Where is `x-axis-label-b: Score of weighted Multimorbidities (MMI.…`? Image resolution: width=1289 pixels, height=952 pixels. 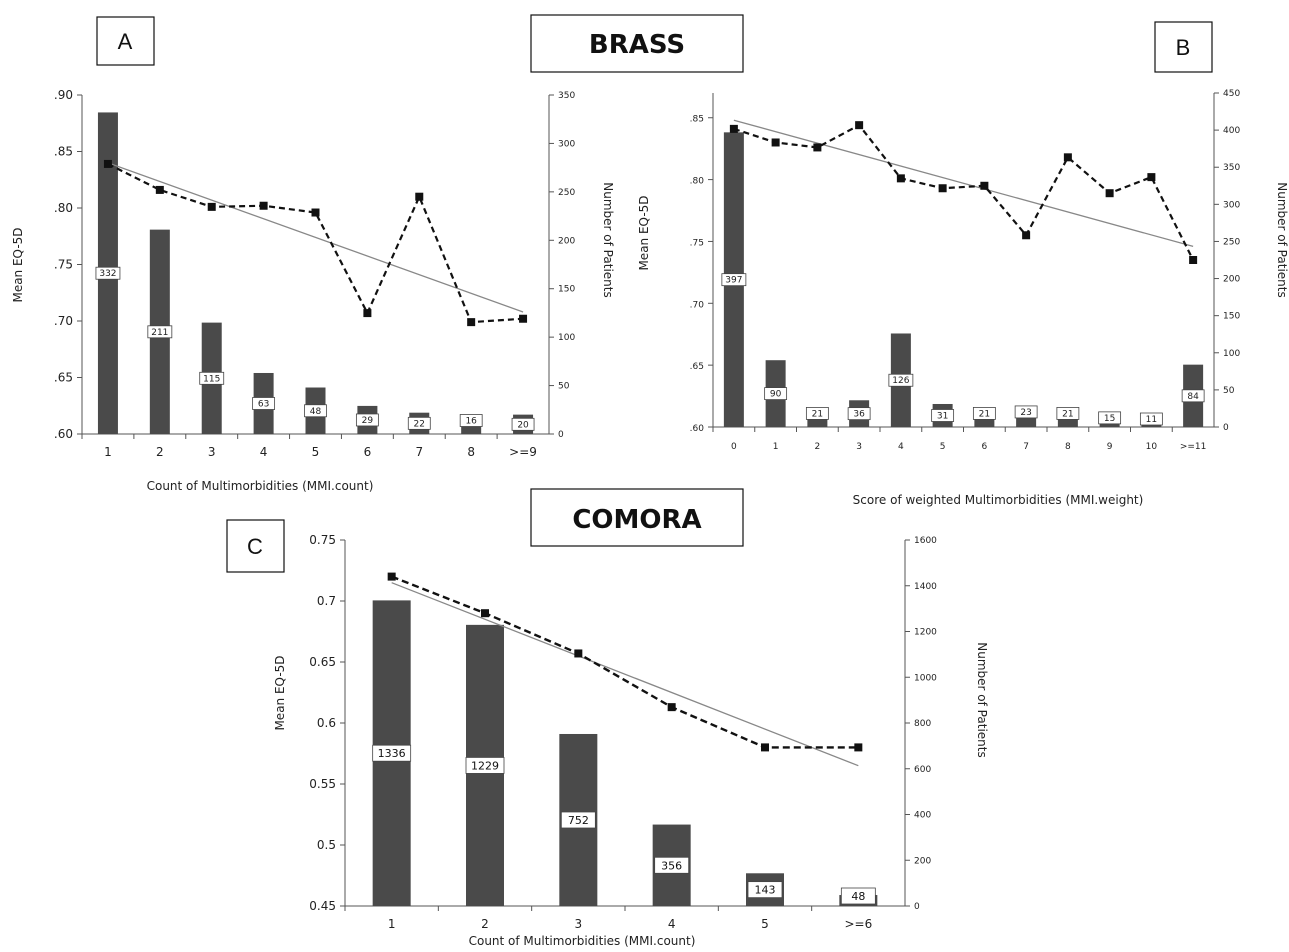
x-axis-label-b: Score of weighted Multimorbidities (MMI.… is located at coordinates (998, 500).